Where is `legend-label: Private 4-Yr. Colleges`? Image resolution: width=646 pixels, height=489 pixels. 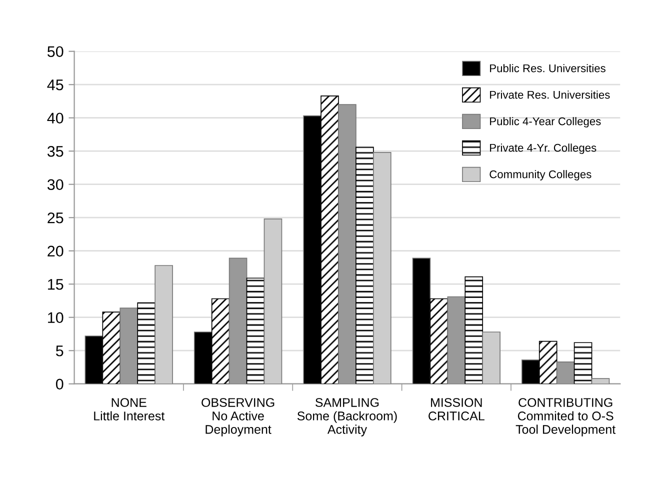
legend-label: Private 4-Yr. Colleges is located at coordinates (543, 149).